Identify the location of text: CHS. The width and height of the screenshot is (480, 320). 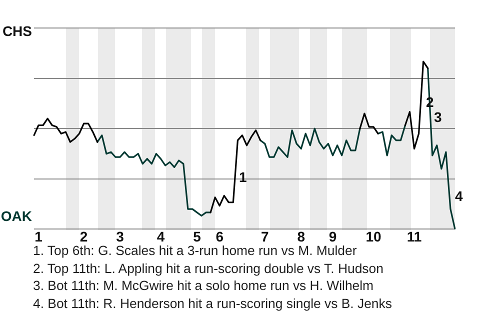
(17, 30).